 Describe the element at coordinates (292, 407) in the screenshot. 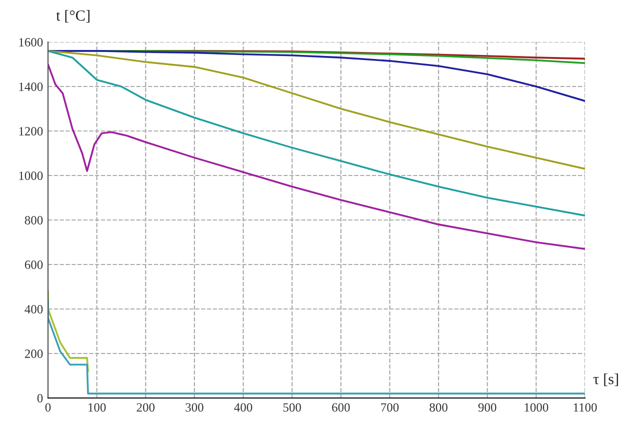

I see `x-tick-label: 500` at that location.